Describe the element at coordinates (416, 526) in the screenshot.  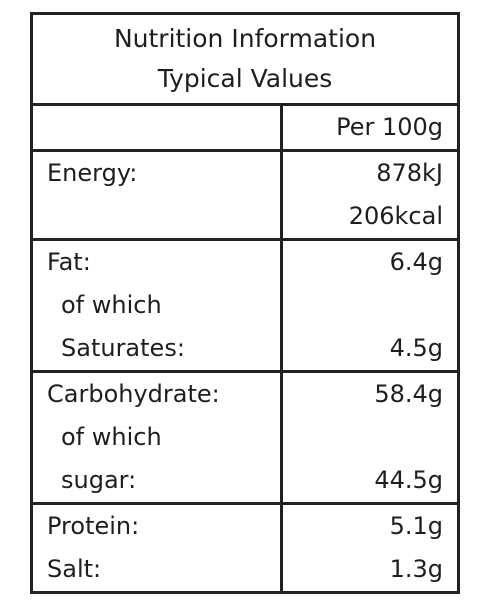
I see `nutrient-value: 5.1g` at that location.